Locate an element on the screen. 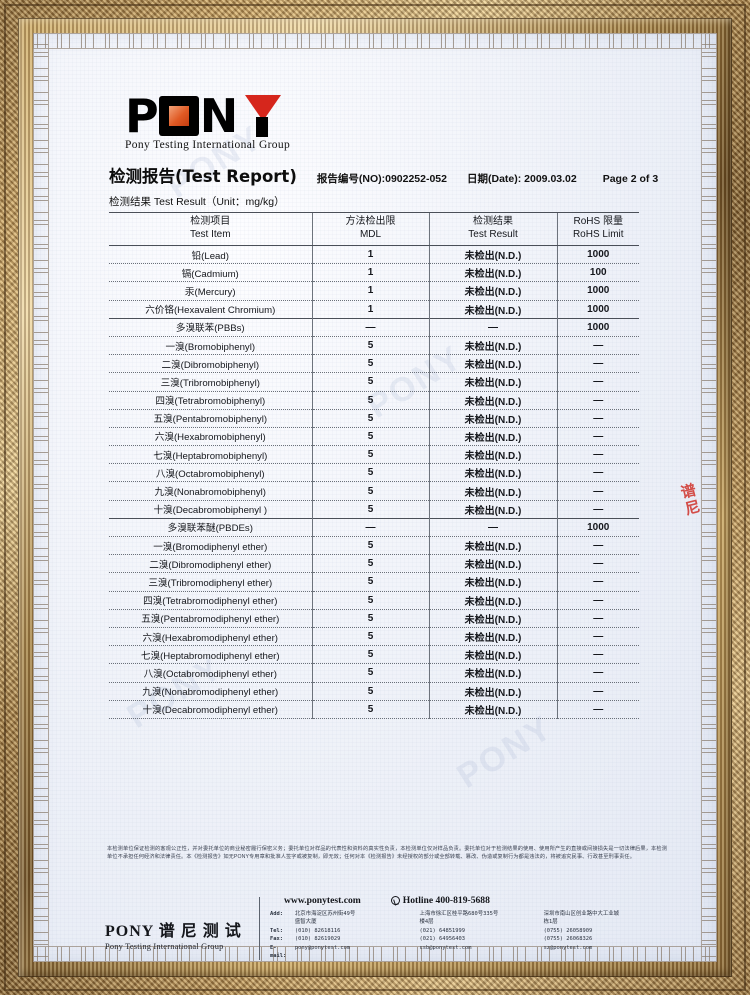 The image size is (750, 995). col-header-test-item: 检测项目 Test Item is located at coordinates (210, 229).